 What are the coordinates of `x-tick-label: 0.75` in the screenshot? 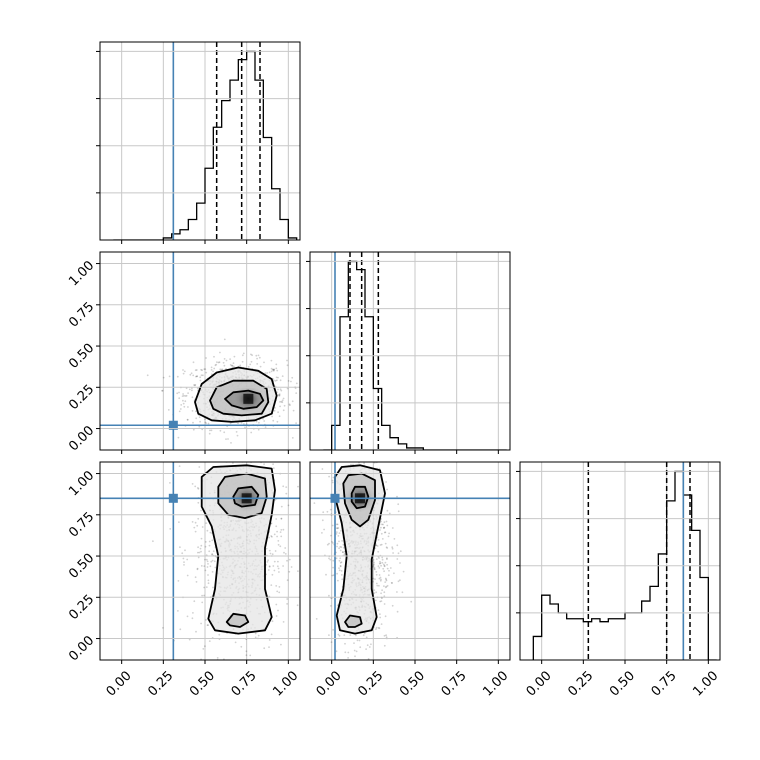 It's located at (664, 683).